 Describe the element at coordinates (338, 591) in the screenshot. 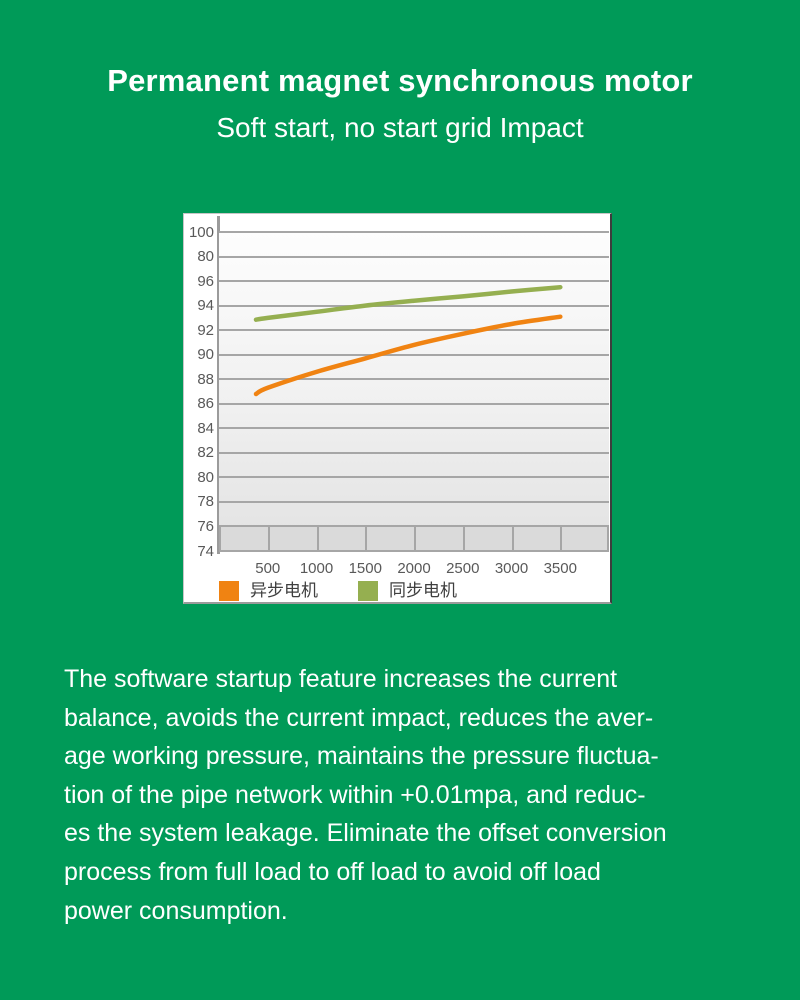

I see `chart-legend: 异步电机 同步电机` at that location.